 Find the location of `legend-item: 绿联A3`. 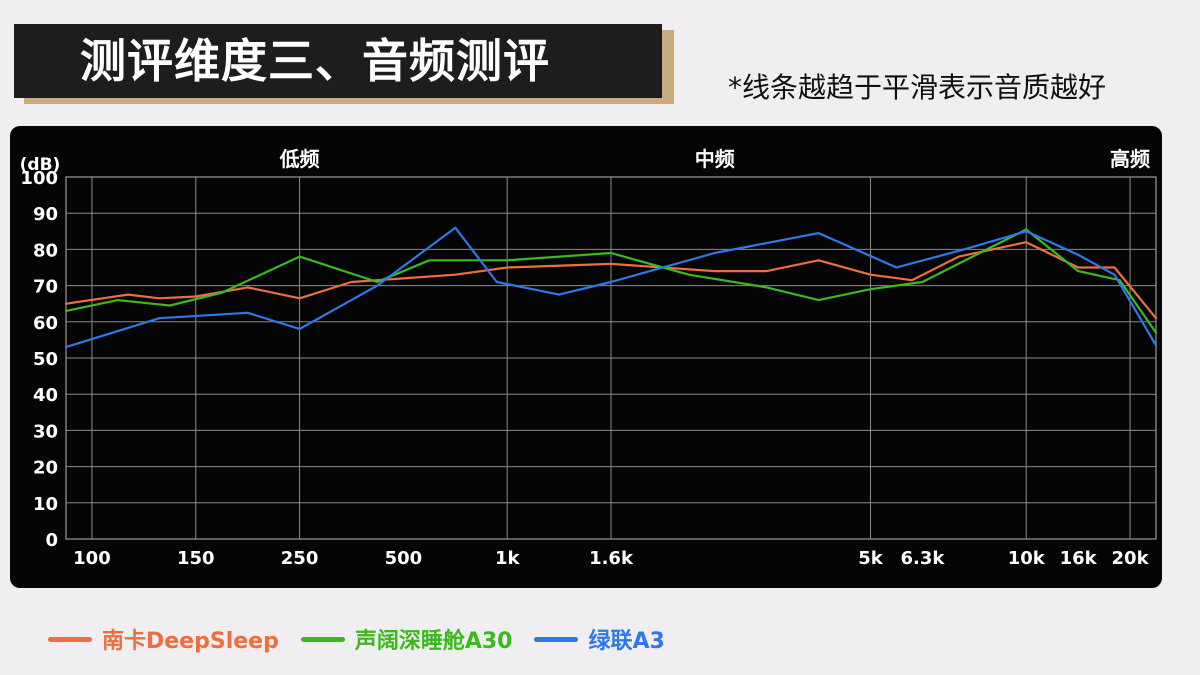

legend-item: 绿联A3 is located at coordinates (599, 639).